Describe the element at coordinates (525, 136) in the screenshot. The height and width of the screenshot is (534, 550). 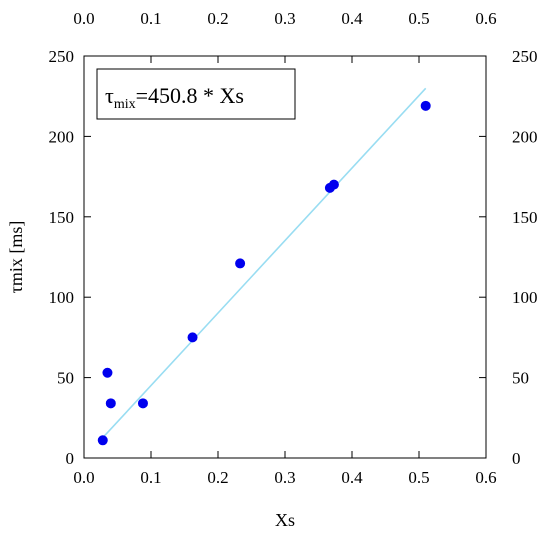
I see `y-tick-label-right: 200` at that location.